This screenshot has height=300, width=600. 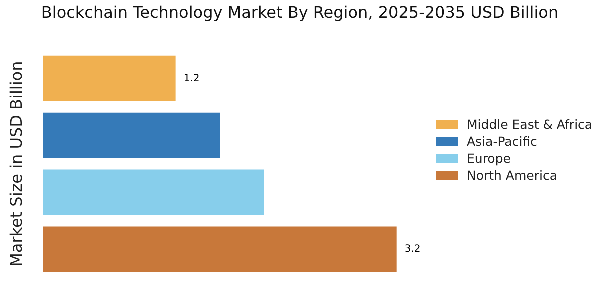 What do you see at coordinates (300, 12) in the screenshot?
I see `chart-title: Blockchain Technology Market By Region, 2025-2035 USD Billion` at bounding box center [300, 12].